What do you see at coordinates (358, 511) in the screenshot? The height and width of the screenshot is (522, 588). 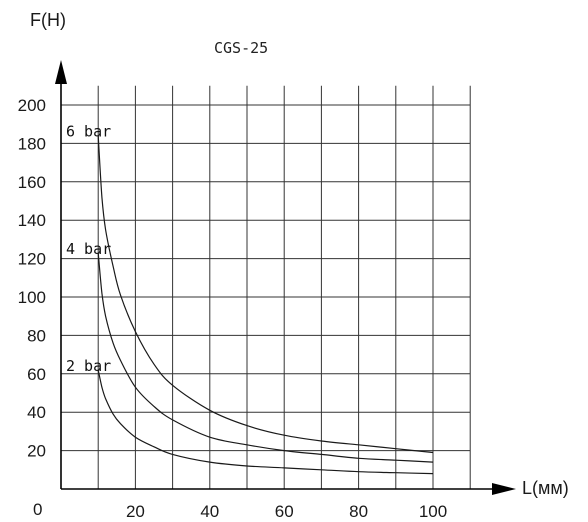 I see `x-tick-label: 80` at bounding box center [358, 511].